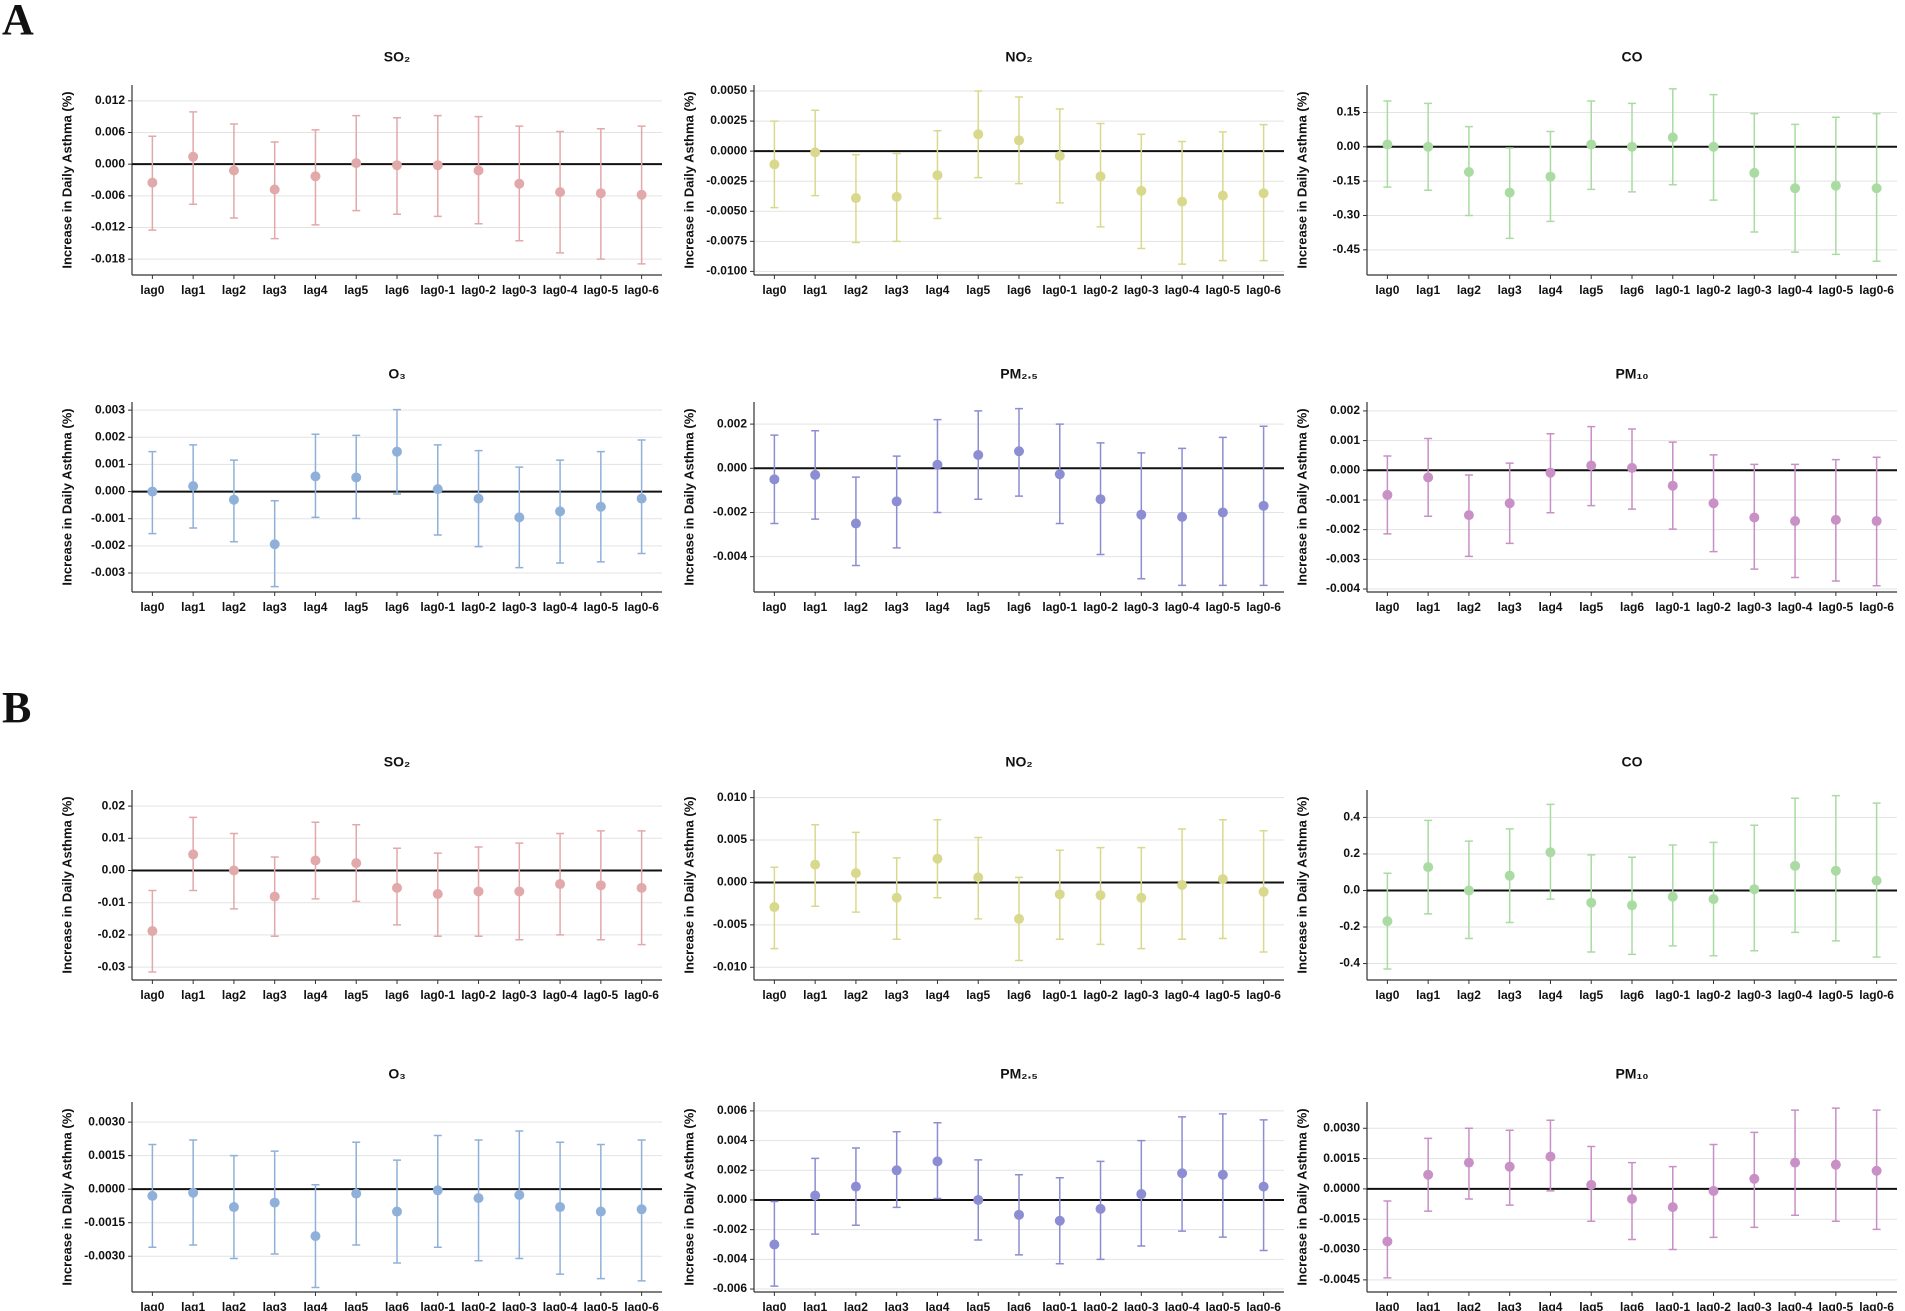  I want to click on y-tick-label: -0.15, so click(1347, 180).